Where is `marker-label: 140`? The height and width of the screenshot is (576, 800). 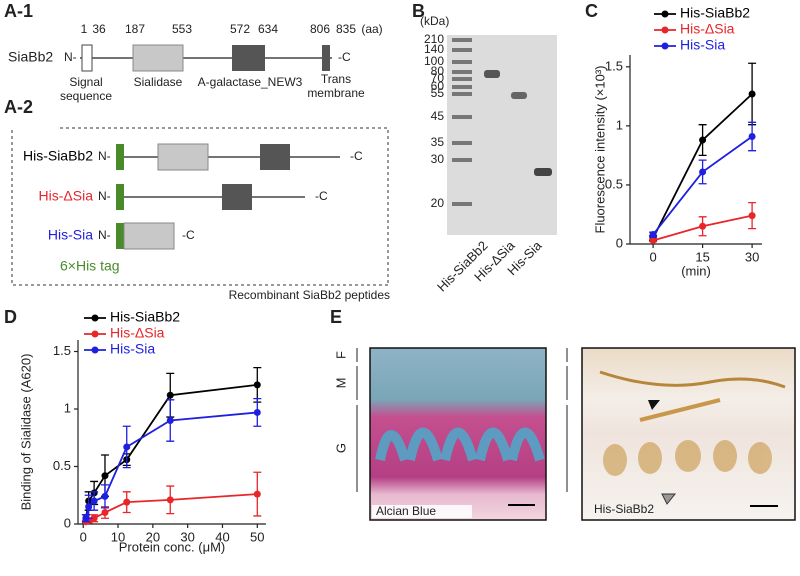
marker-label: 140 is located at coordinates (434, 49).